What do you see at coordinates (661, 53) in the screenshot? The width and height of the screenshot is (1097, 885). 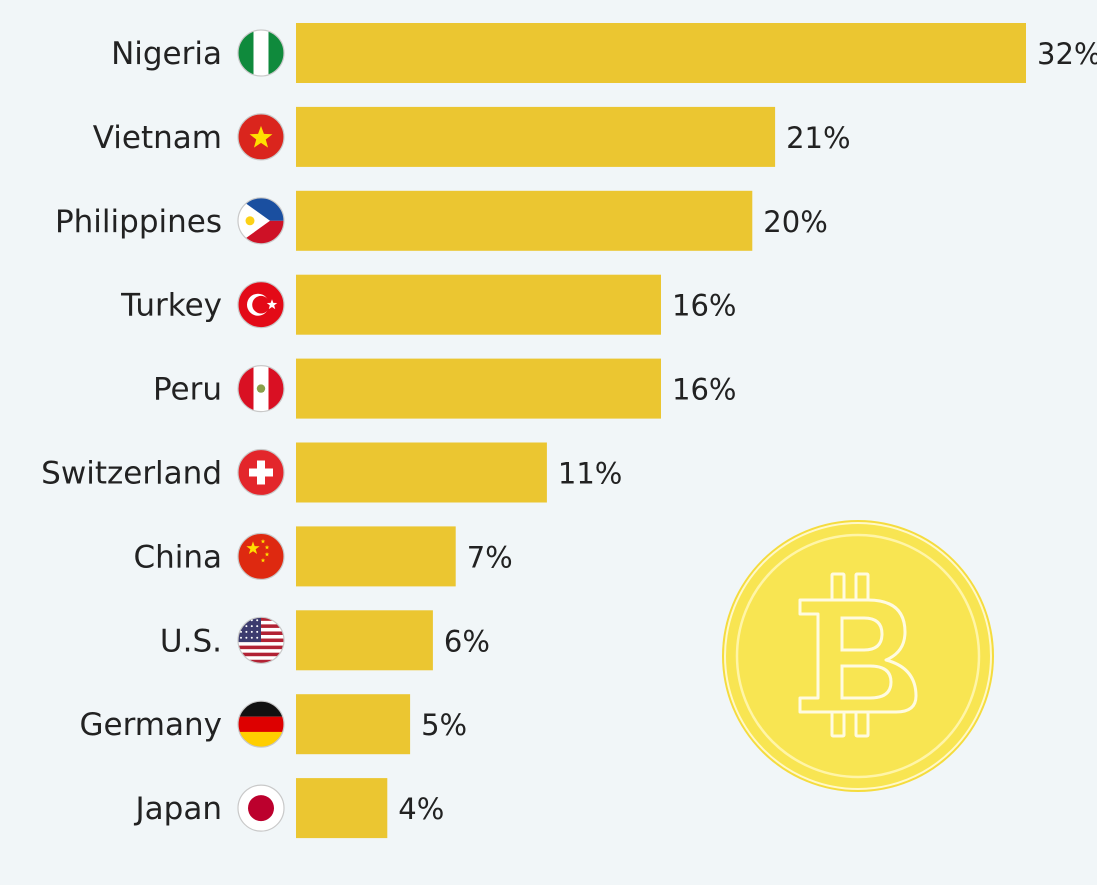 I see `bar-nigeria` at bounding box center [661, 53].